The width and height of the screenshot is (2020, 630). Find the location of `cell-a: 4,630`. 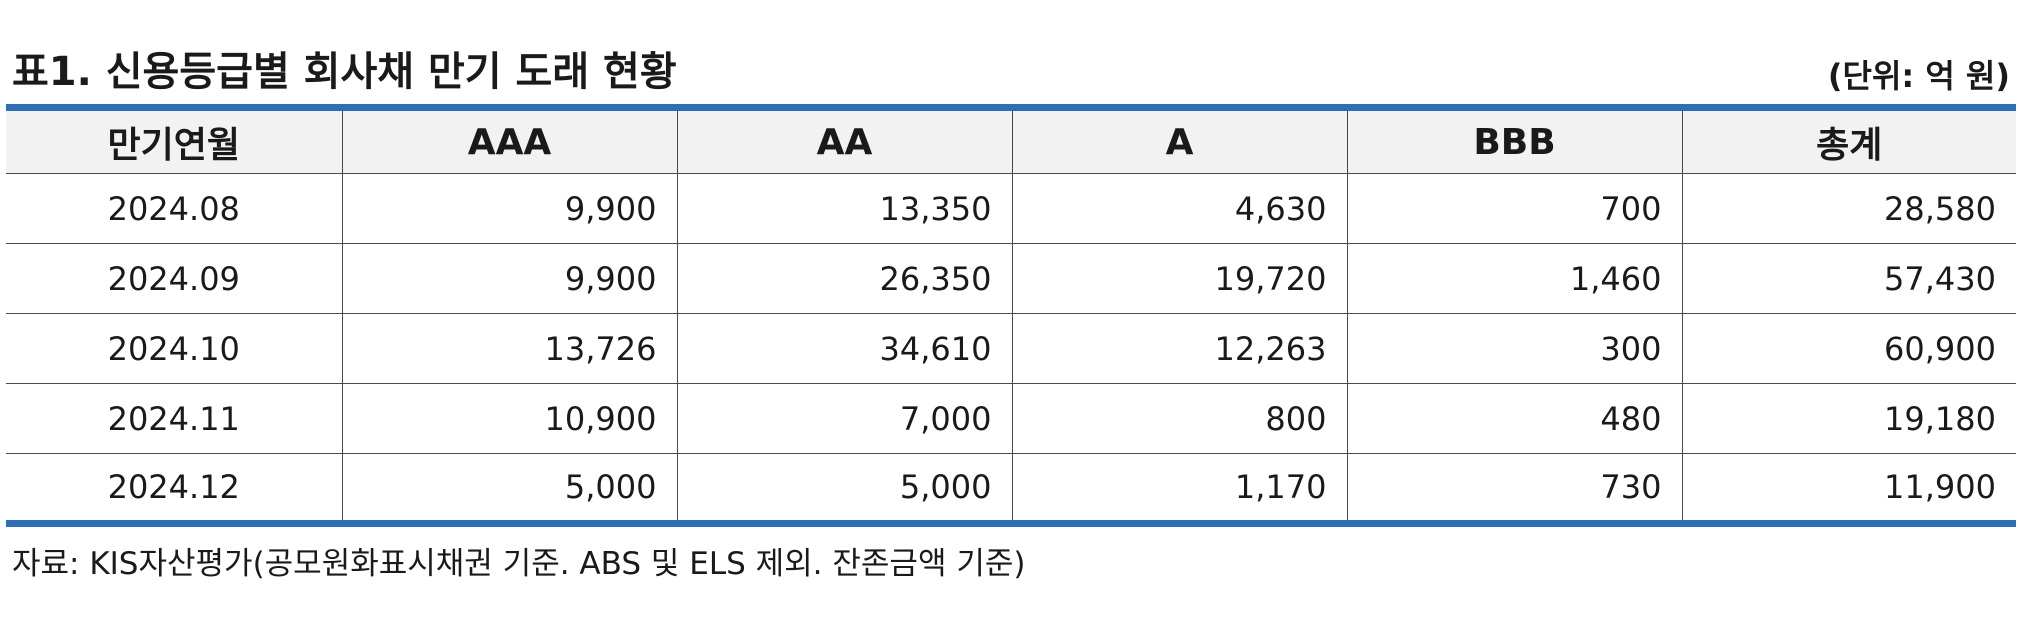

cell-a: 4,630 is located at coordinates (1180, 208).